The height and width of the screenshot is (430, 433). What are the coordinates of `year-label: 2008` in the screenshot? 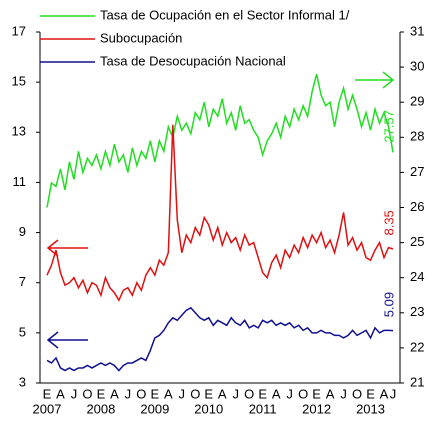 It's located at (100, 408).